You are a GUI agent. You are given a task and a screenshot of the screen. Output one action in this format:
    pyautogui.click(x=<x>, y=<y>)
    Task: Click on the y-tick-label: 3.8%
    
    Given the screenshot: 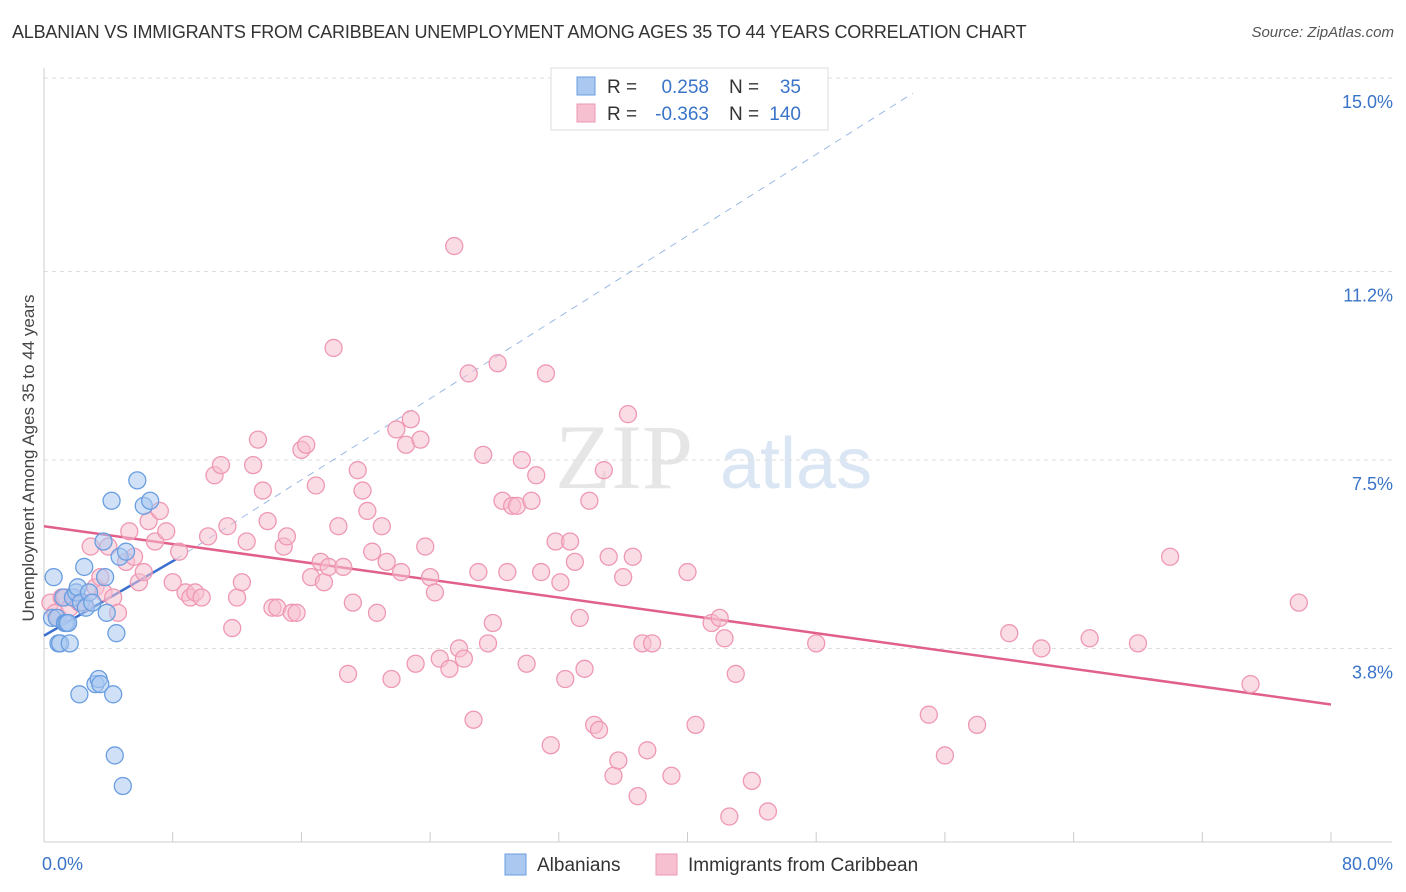 What is the action you would take?
    pyautogui.click(x=1372, y=672)
    